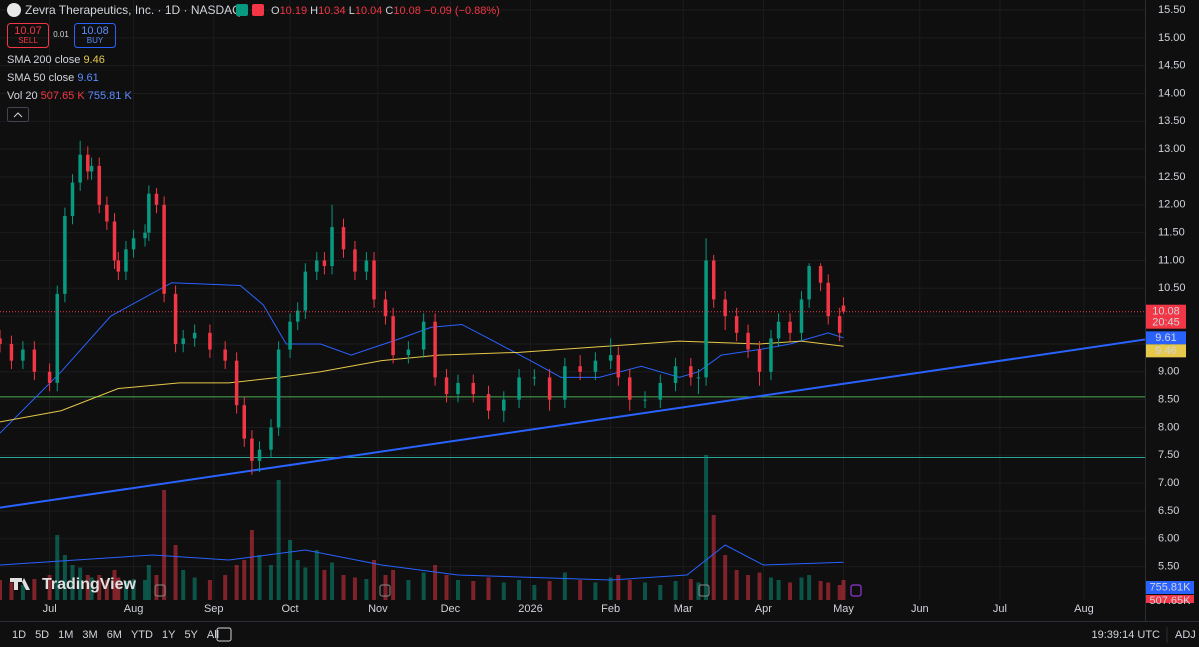  Describe the element at coordinates (95, 31) in the screenshot. I see `buy-price: 10.08` at that location.